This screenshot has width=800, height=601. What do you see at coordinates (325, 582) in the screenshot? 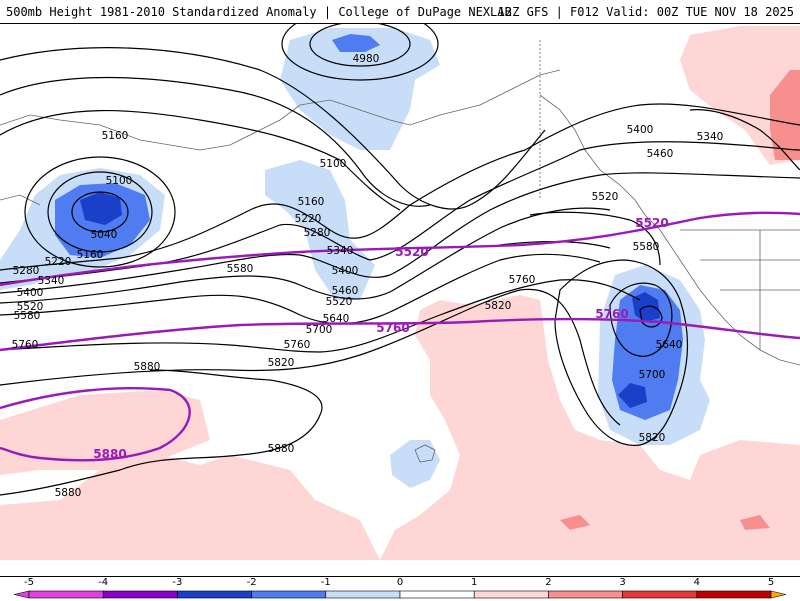
I see `colorbar-tick-label: -1` at bounding box center [325, 582].